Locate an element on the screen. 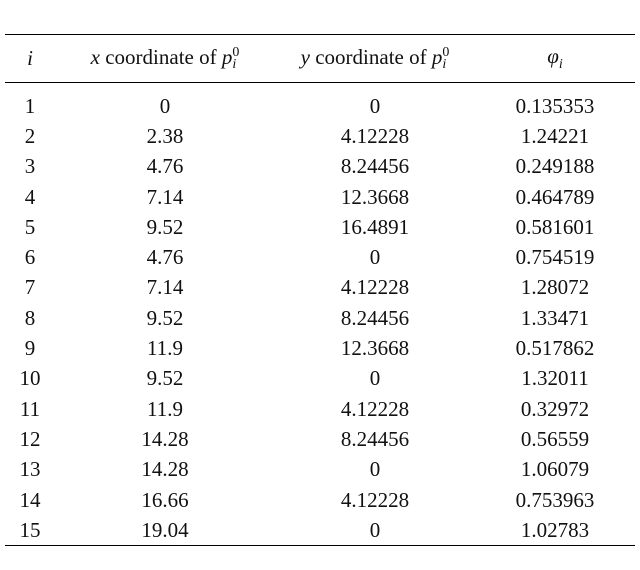 The image size is (640, 570). table-row: 1 0 0 0.135353 is located at coordinates (320, 102).